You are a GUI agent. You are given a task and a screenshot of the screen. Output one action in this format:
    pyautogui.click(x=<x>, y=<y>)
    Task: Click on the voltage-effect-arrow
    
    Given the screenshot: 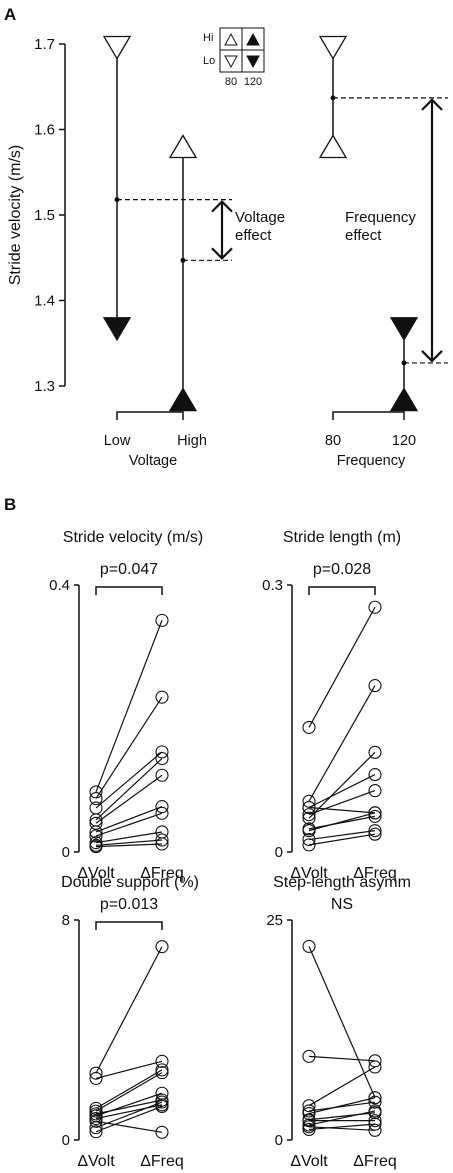 What is the action you would take?
    pyautogui.click(x=222, y=230)
    